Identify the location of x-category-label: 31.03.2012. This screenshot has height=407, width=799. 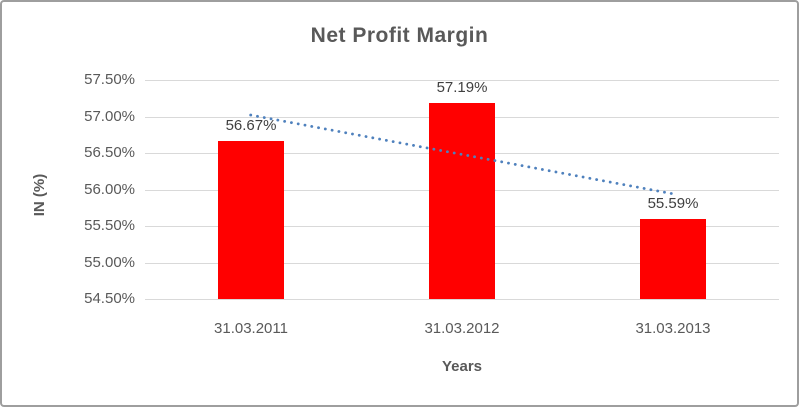
(462, 328).